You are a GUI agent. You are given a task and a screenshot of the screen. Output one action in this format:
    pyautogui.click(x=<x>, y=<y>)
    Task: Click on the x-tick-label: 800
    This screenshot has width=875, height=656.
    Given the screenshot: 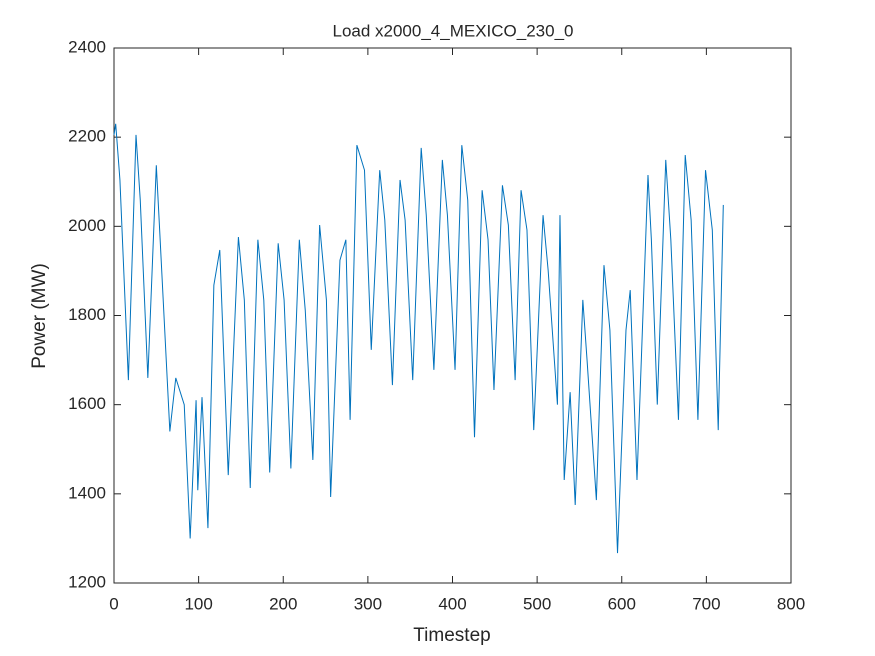 What is the action you would take?
    pyautogui.click(x=791, y=603)
    